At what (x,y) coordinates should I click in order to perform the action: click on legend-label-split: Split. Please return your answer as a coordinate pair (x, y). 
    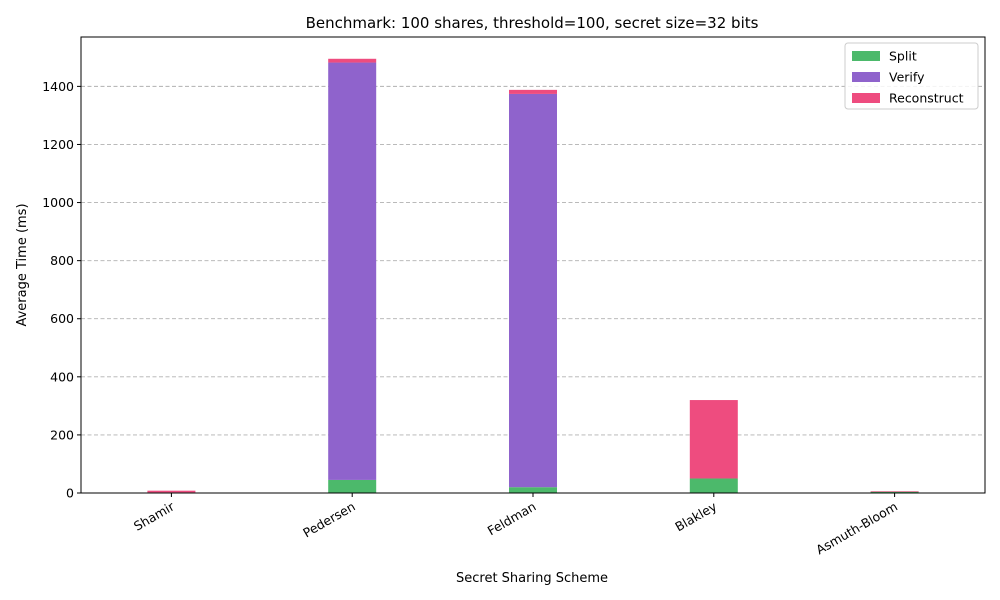
    Looking at the image, I should click on (903, 56).